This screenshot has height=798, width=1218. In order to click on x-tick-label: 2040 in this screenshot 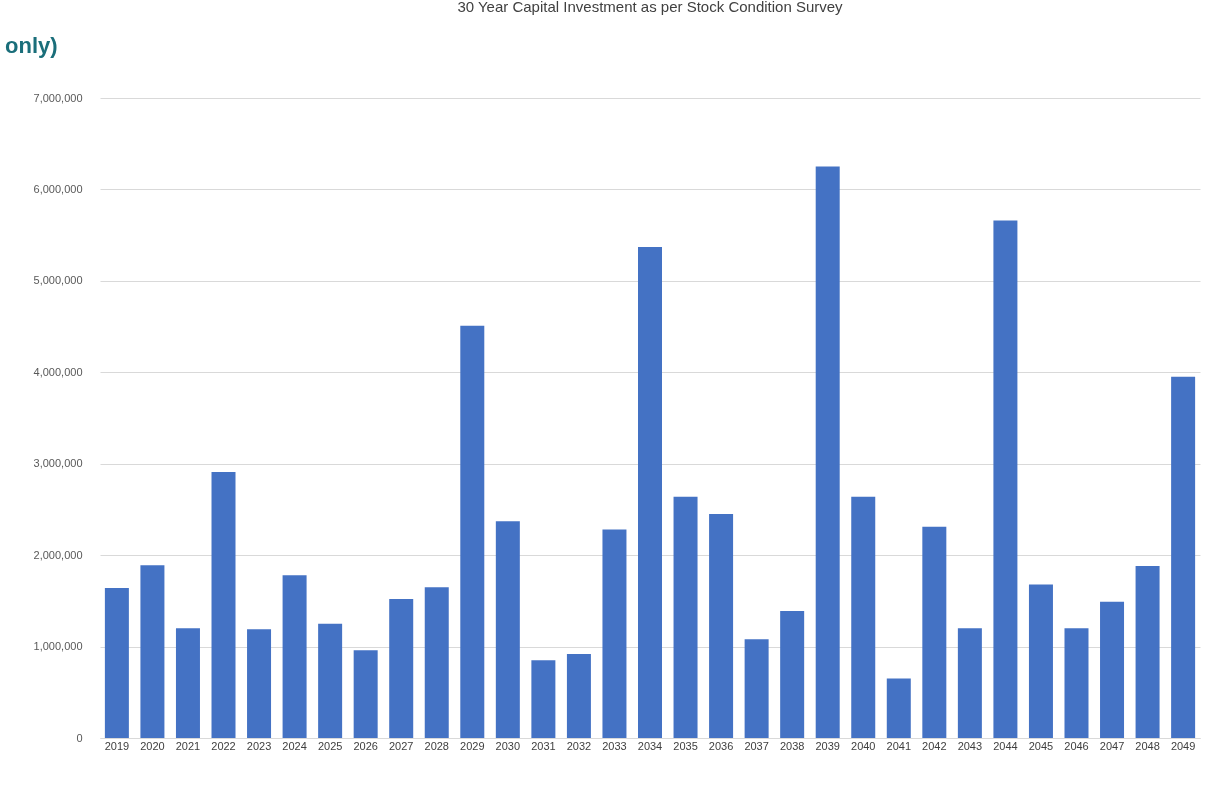, I will do `click(863, 745)`.